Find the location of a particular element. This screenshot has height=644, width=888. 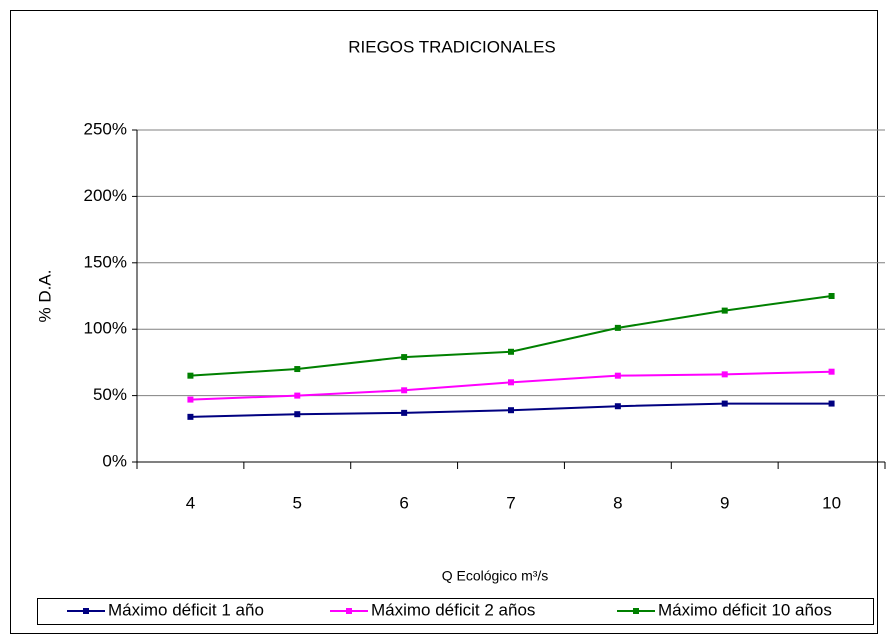

y-axis-label: % D.A. is located at coordinates (44, 296).